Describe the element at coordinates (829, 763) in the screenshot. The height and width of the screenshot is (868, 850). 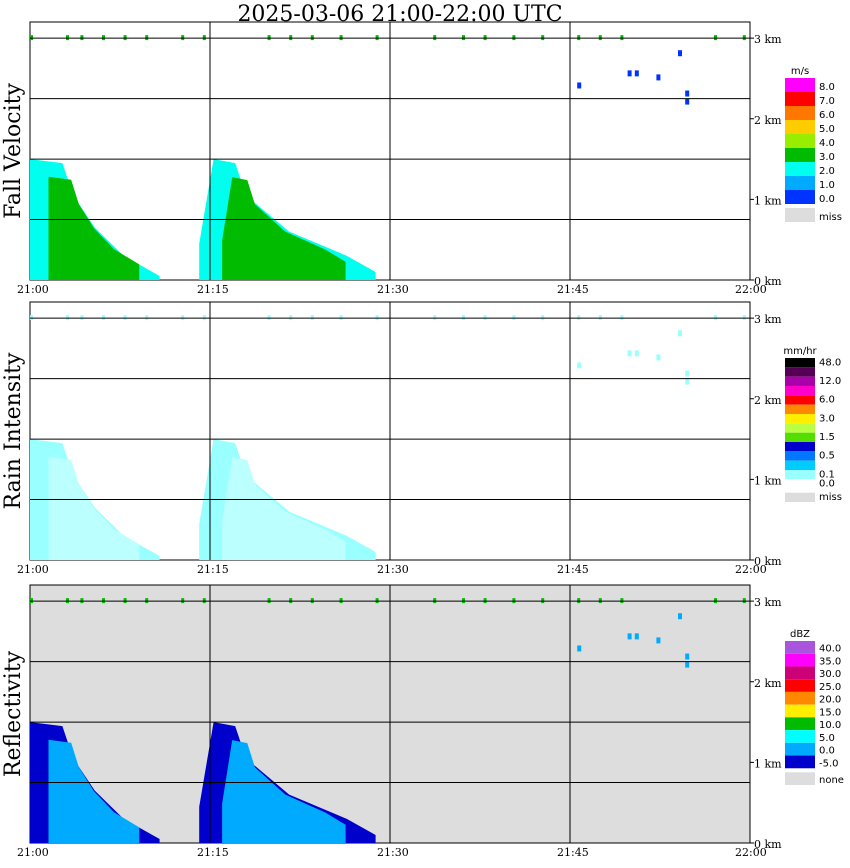
I see `legend-label: -5.0` at that location.